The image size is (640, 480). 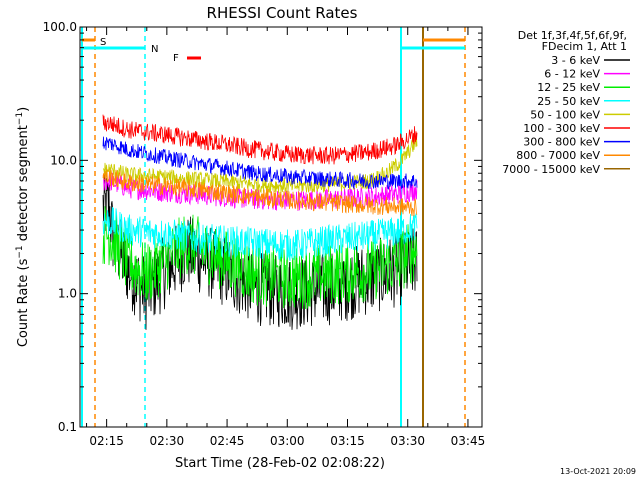 What do you see at coordinates (584, 46) in the screenshot?
I see `legend-header-line: FDecim 1, Att 1` at bounding box center [584, 46].